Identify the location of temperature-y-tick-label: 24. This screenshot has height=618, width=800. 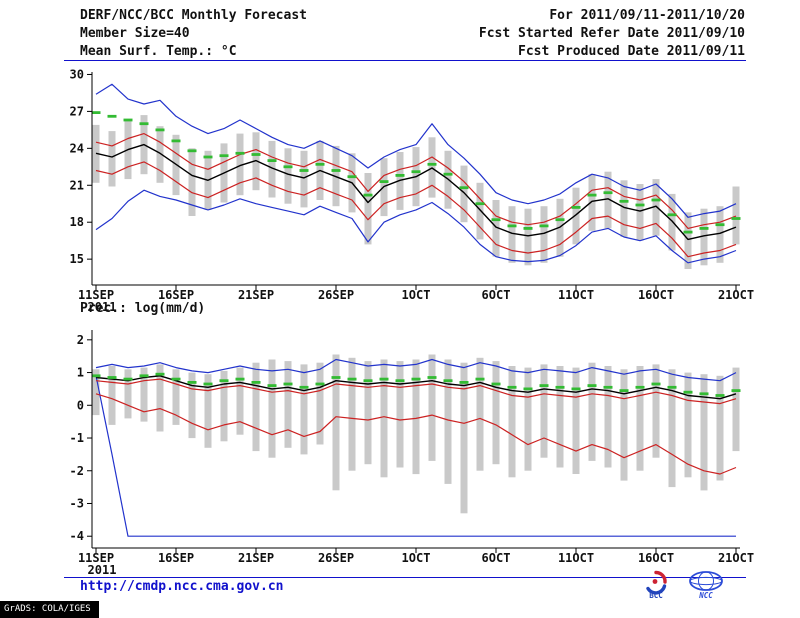
(77, 148).